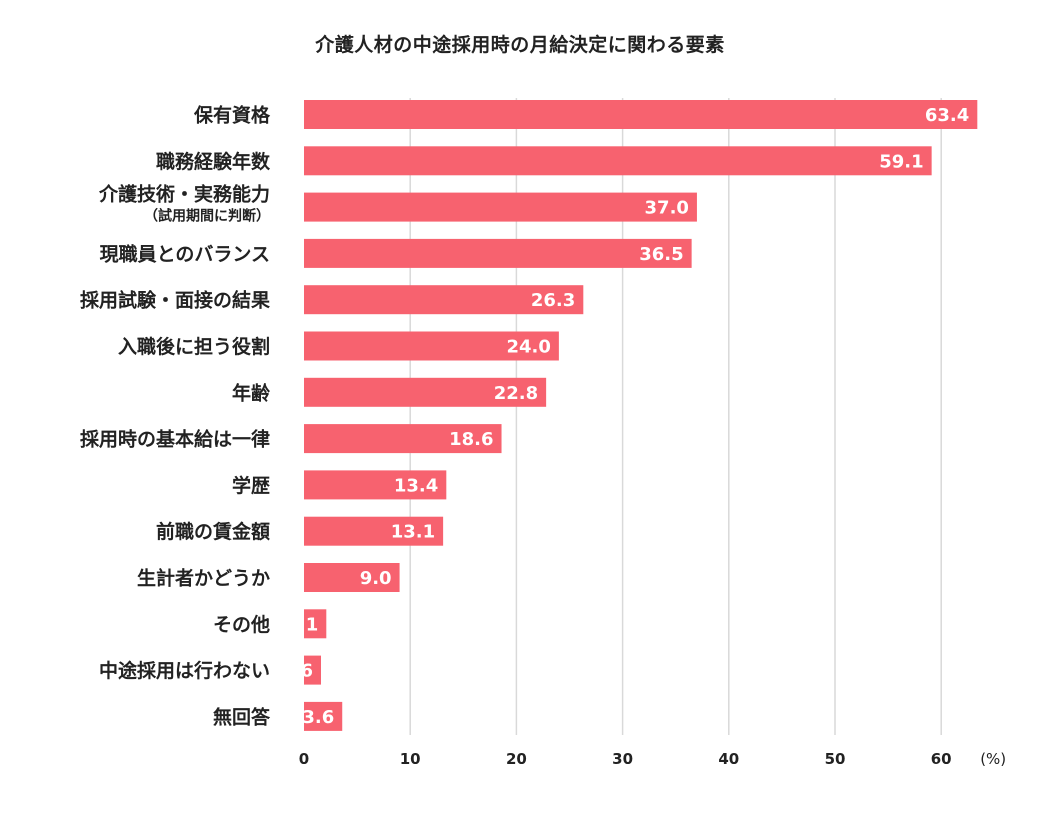 The height and width of the screenshot is (821, 1040). What do you see at coordinates (203, 578) in the screenshot?
I see `category-label: 生計者かどうか` at bounding box center [203, 578].